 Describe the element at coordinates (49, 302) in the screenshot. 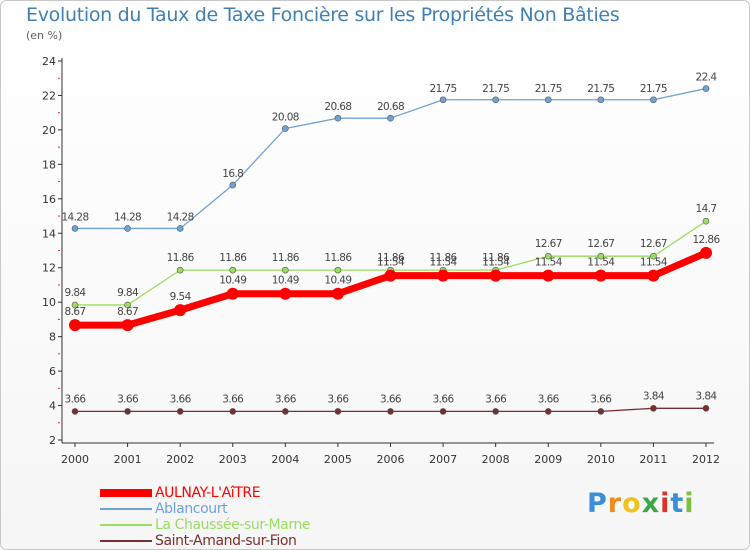

I see `y-tick-label: 10` at that location.